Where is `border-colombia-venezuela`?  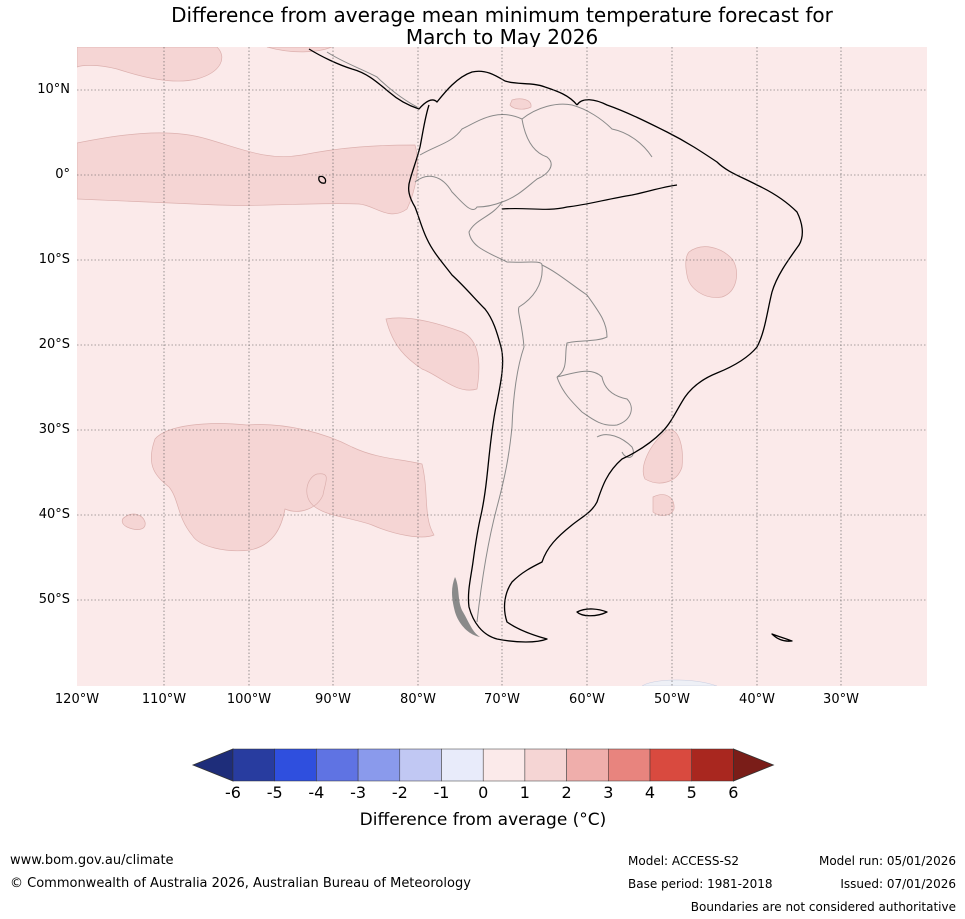
border-colombia-venezuela is located at coordinates (485, 158).